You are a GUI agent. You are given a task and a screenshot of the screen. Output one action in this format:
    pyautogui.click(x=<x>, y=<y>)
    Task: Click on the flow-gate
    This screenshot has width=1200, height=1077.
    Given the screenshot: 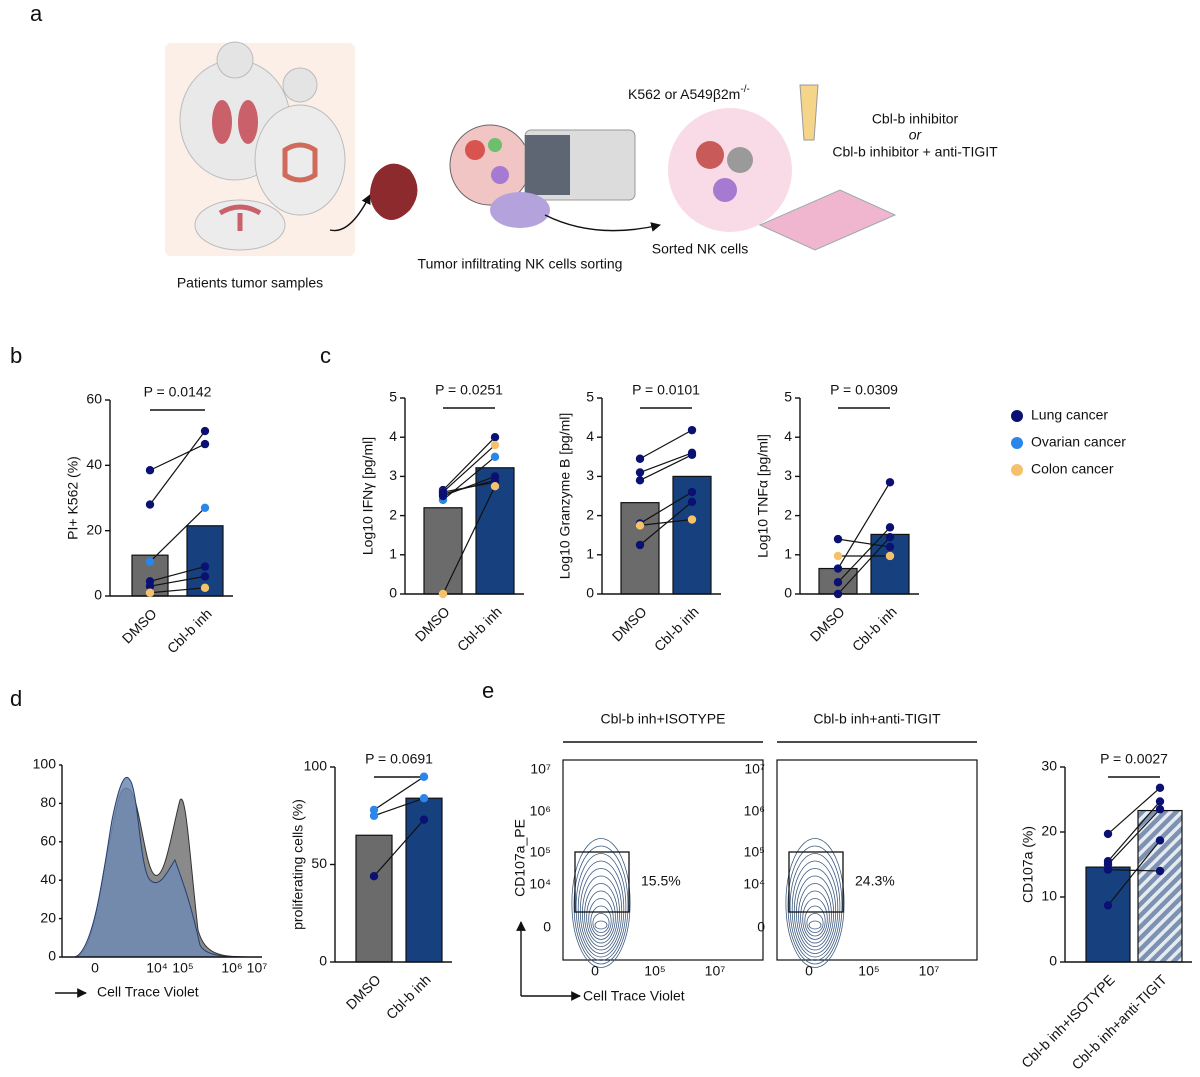 What is the action you would take?
    pyautogui.click(x=816, y=882)
    